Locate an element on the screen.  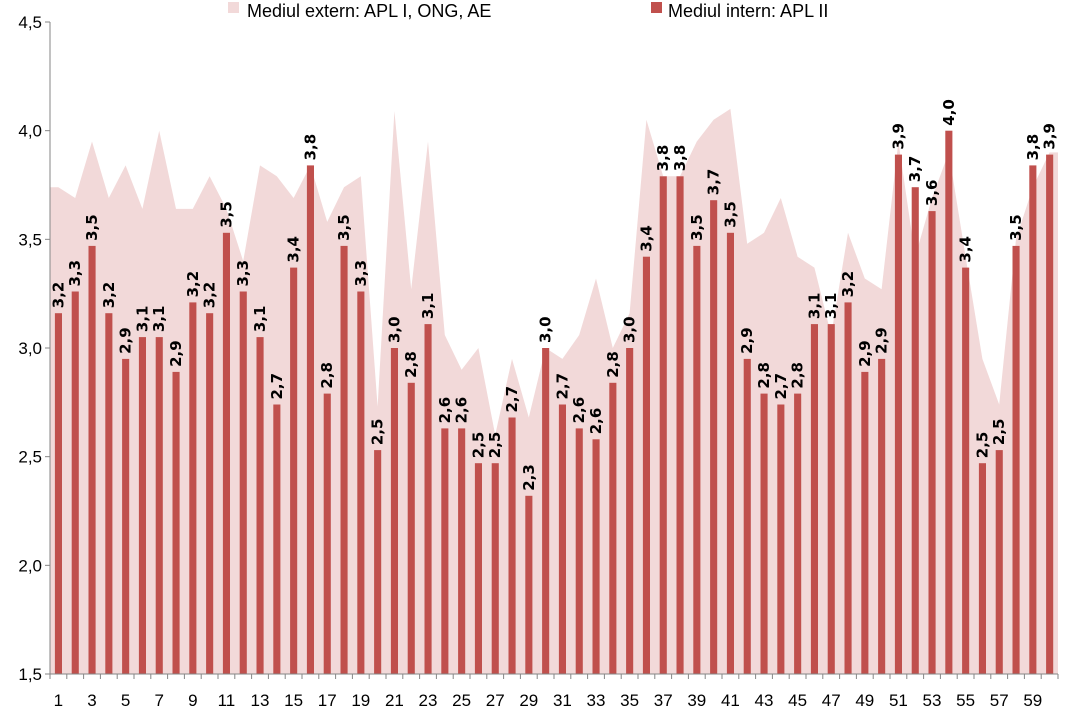
x-tick-label: 7 is located at coordinates (158, 700).